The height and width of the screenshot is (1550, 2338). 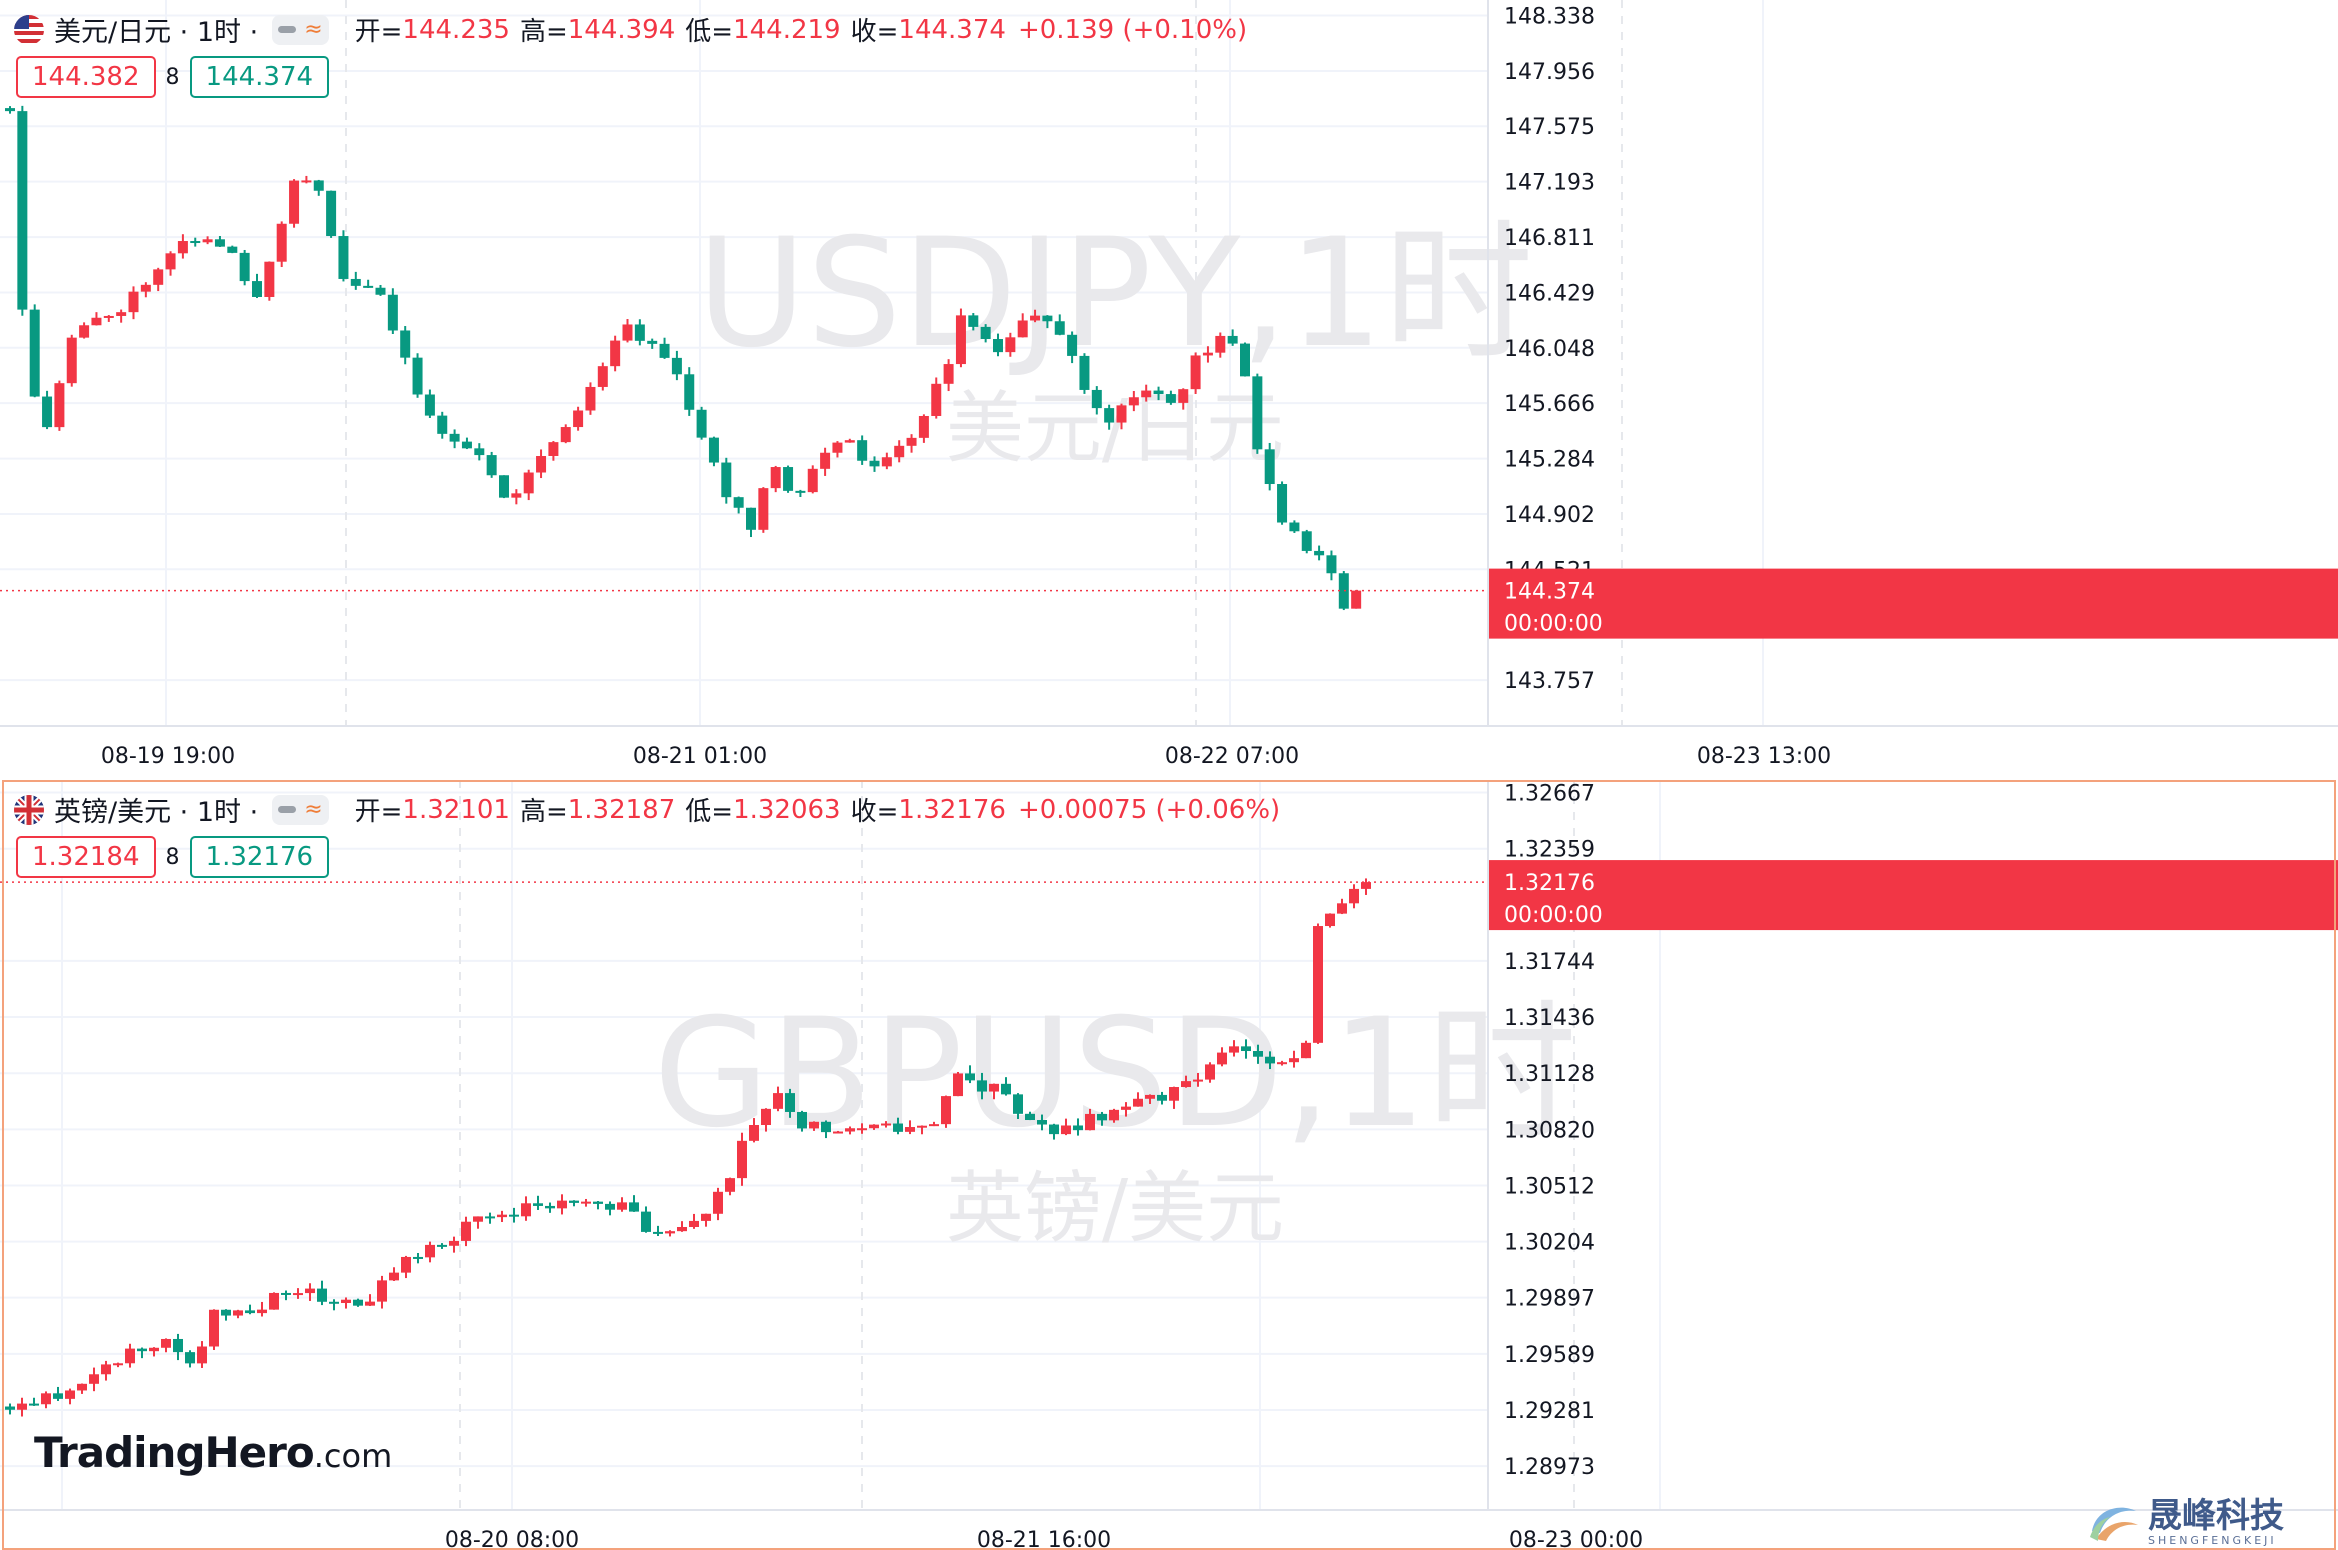 What do you see at coordinates (86, 77) in the screenshot?
I see `sell-button: 144.382` at bounding box center [86, 77].